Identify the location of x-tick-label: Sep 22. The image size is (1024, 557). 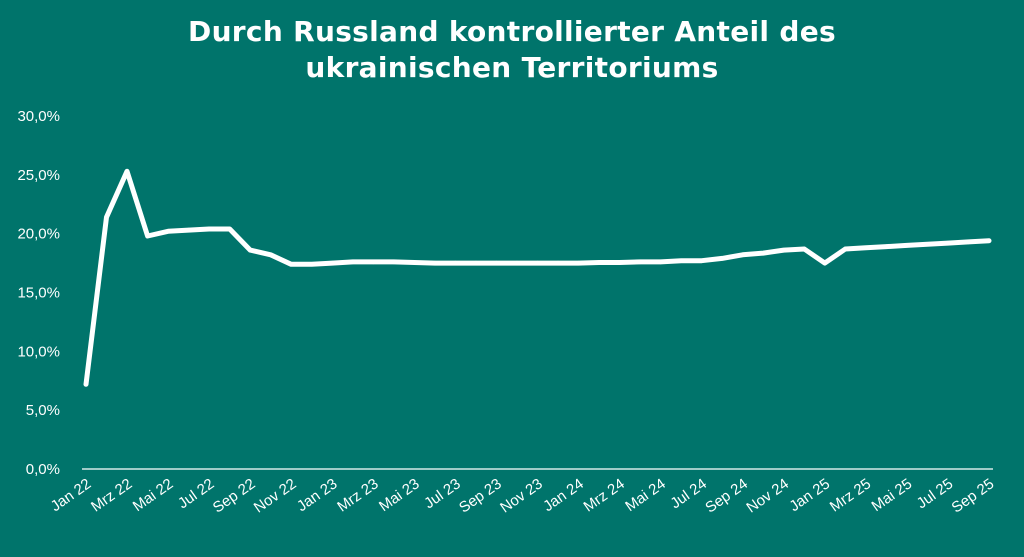
(234, 495).